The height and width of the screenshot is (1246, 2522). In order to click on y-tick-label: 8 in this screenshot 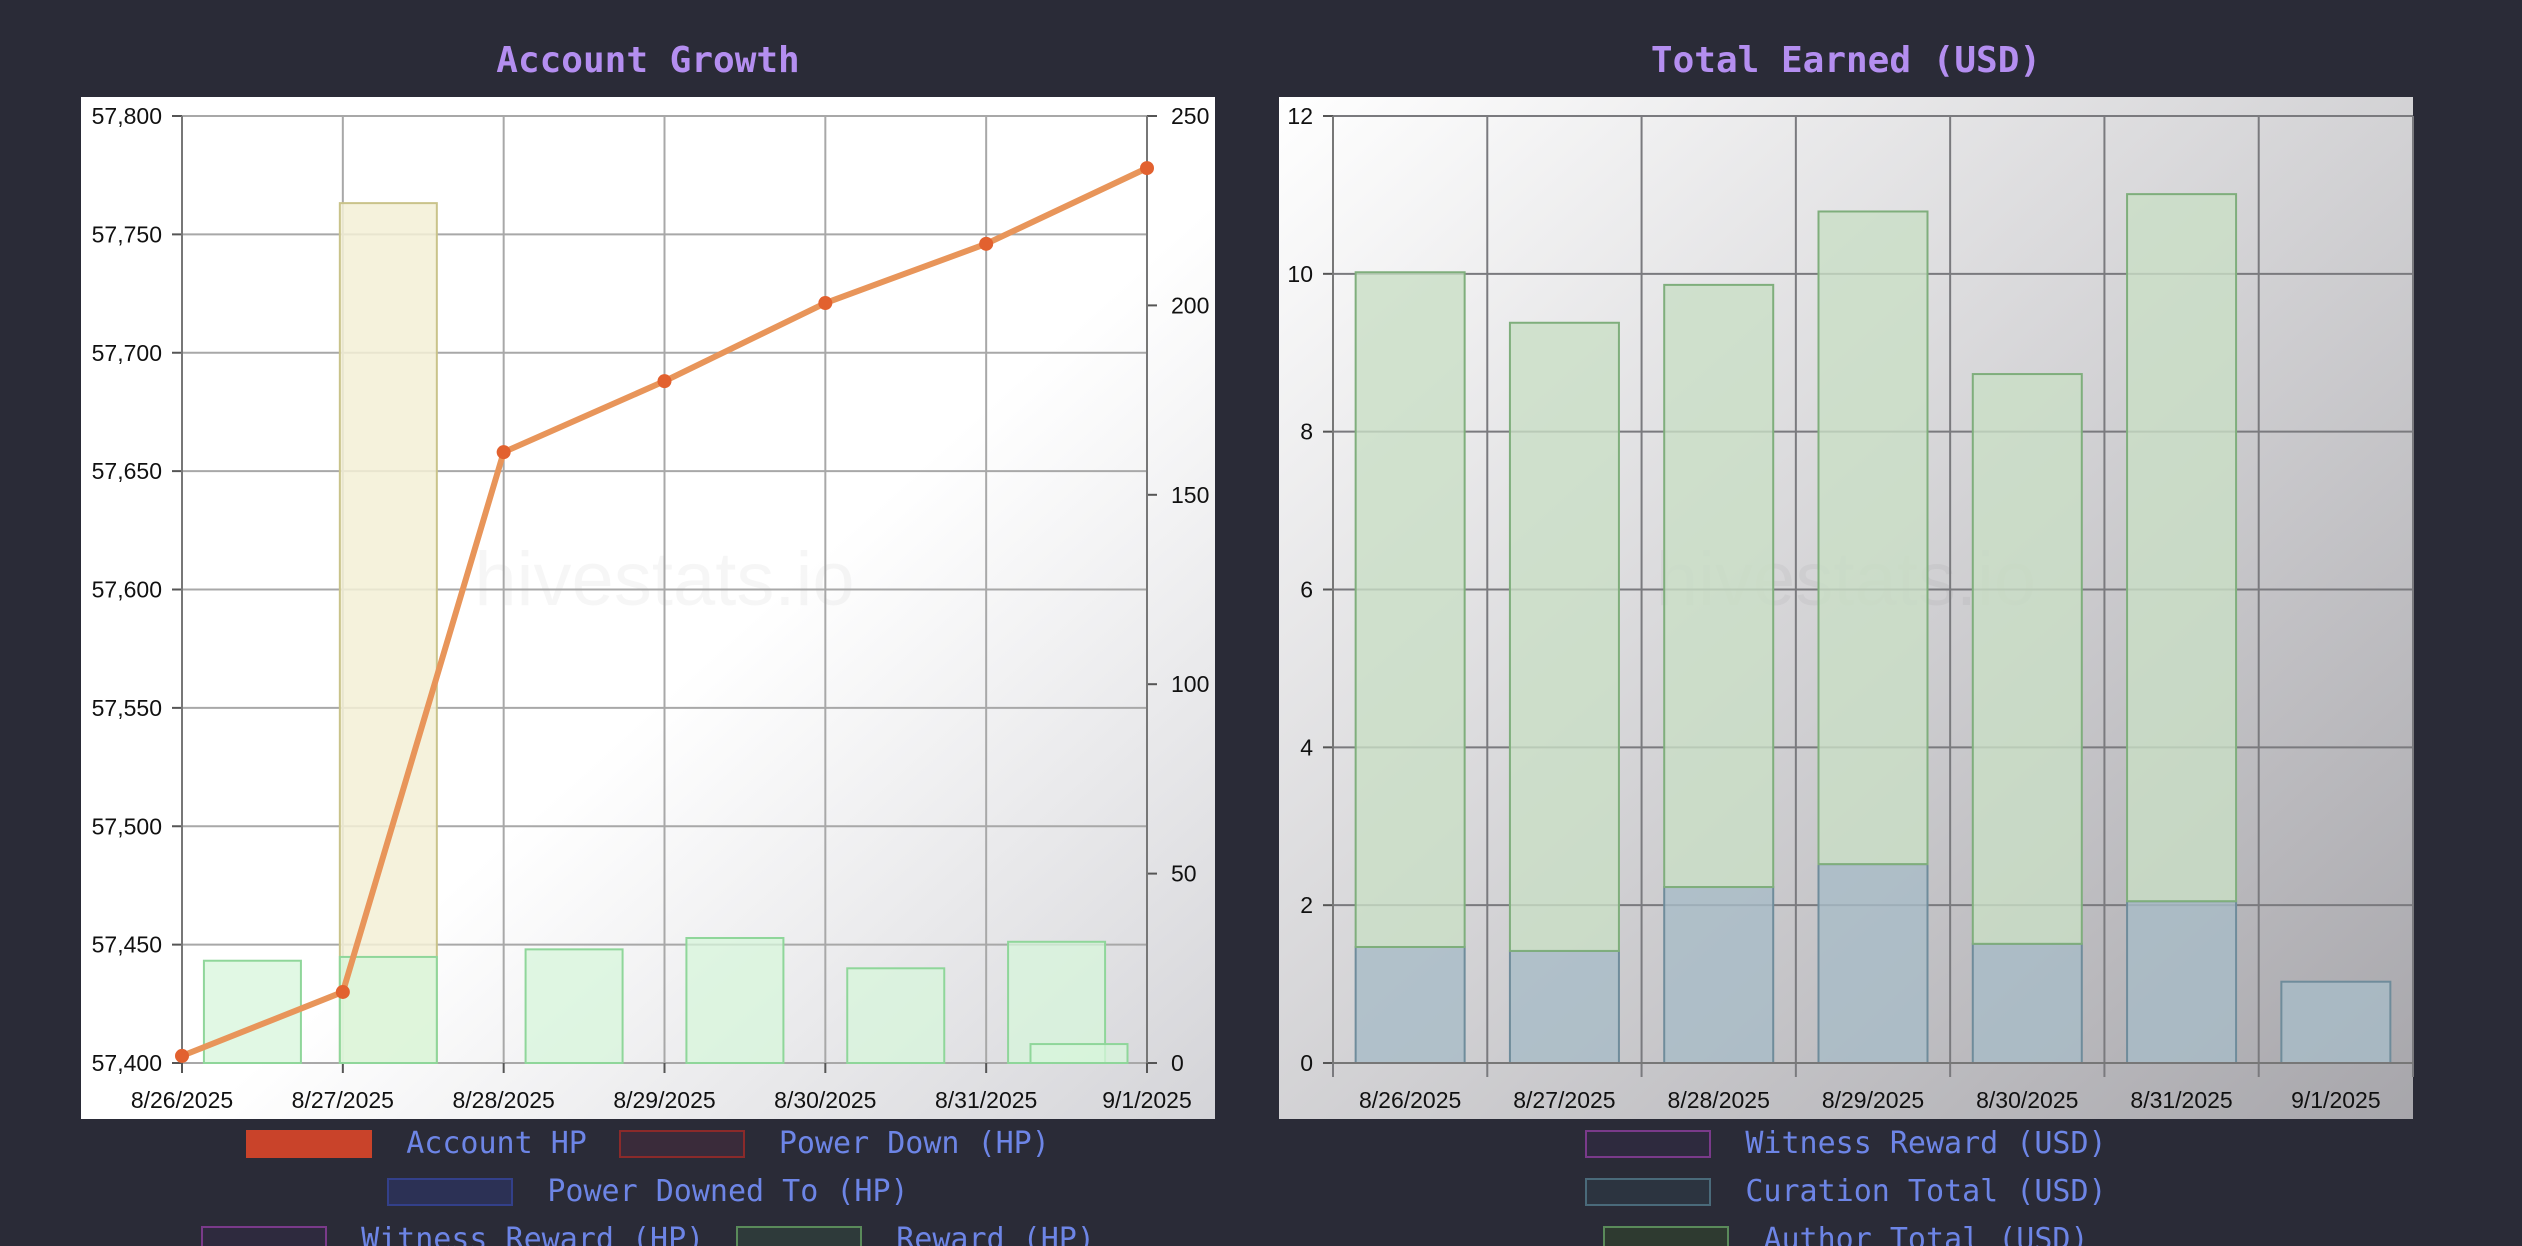, I will do `click(1306, 432)`.